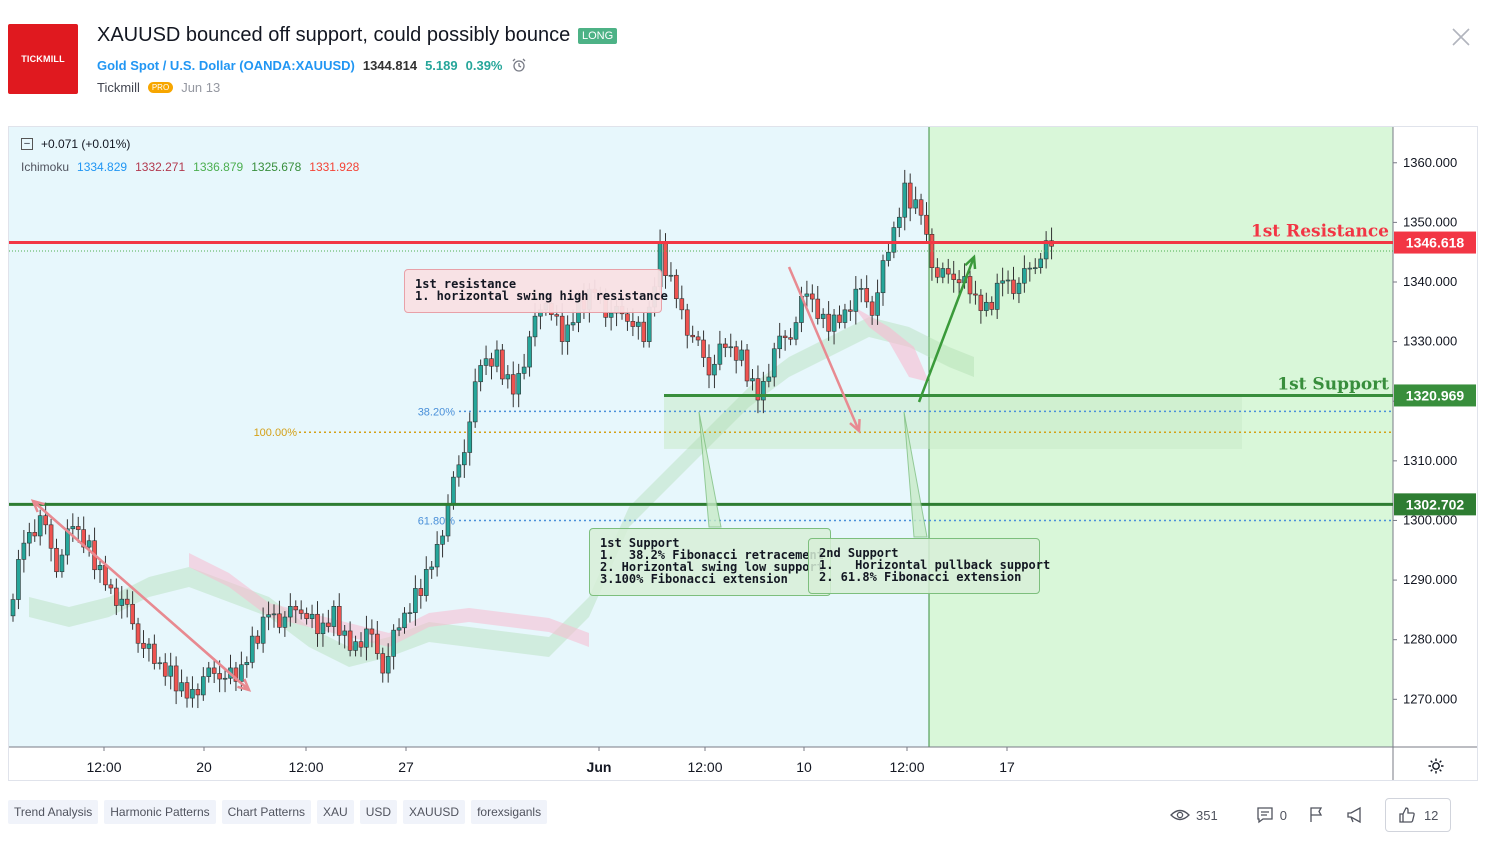 Image resolution: width=1490 pixels, height=857 pixels. I want to click on tag-chip: Trend Analysis, so click(53, 812).